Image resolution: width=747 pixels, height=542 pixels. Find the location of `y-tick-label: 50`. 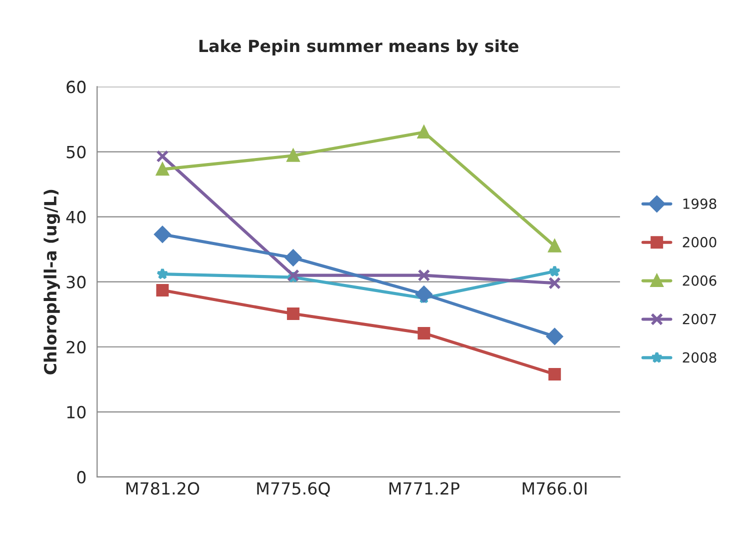

y-tick-label: 50 is located at coordinates (76, 152).